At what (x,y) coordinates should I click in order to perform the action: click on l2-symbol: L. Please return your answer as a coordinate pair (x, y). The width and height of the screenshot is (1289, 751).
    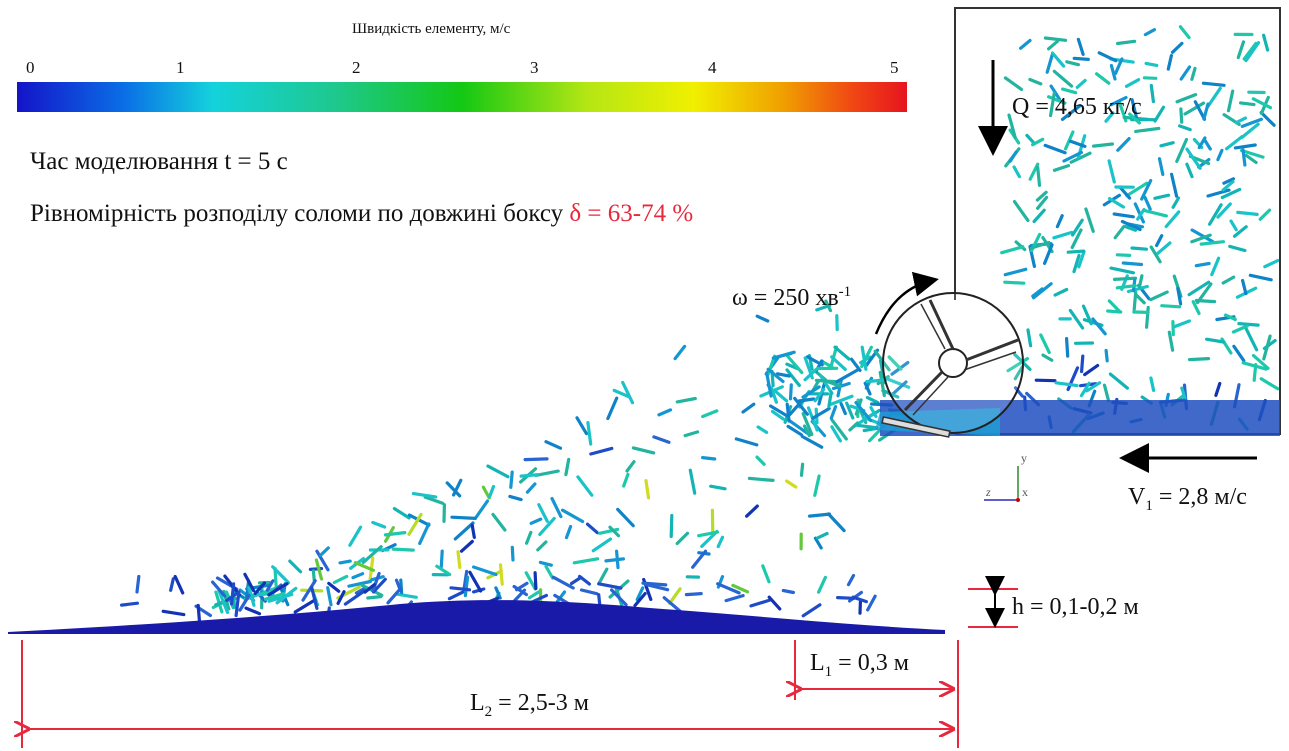
    Looking at the image, I should click on (477, 703).